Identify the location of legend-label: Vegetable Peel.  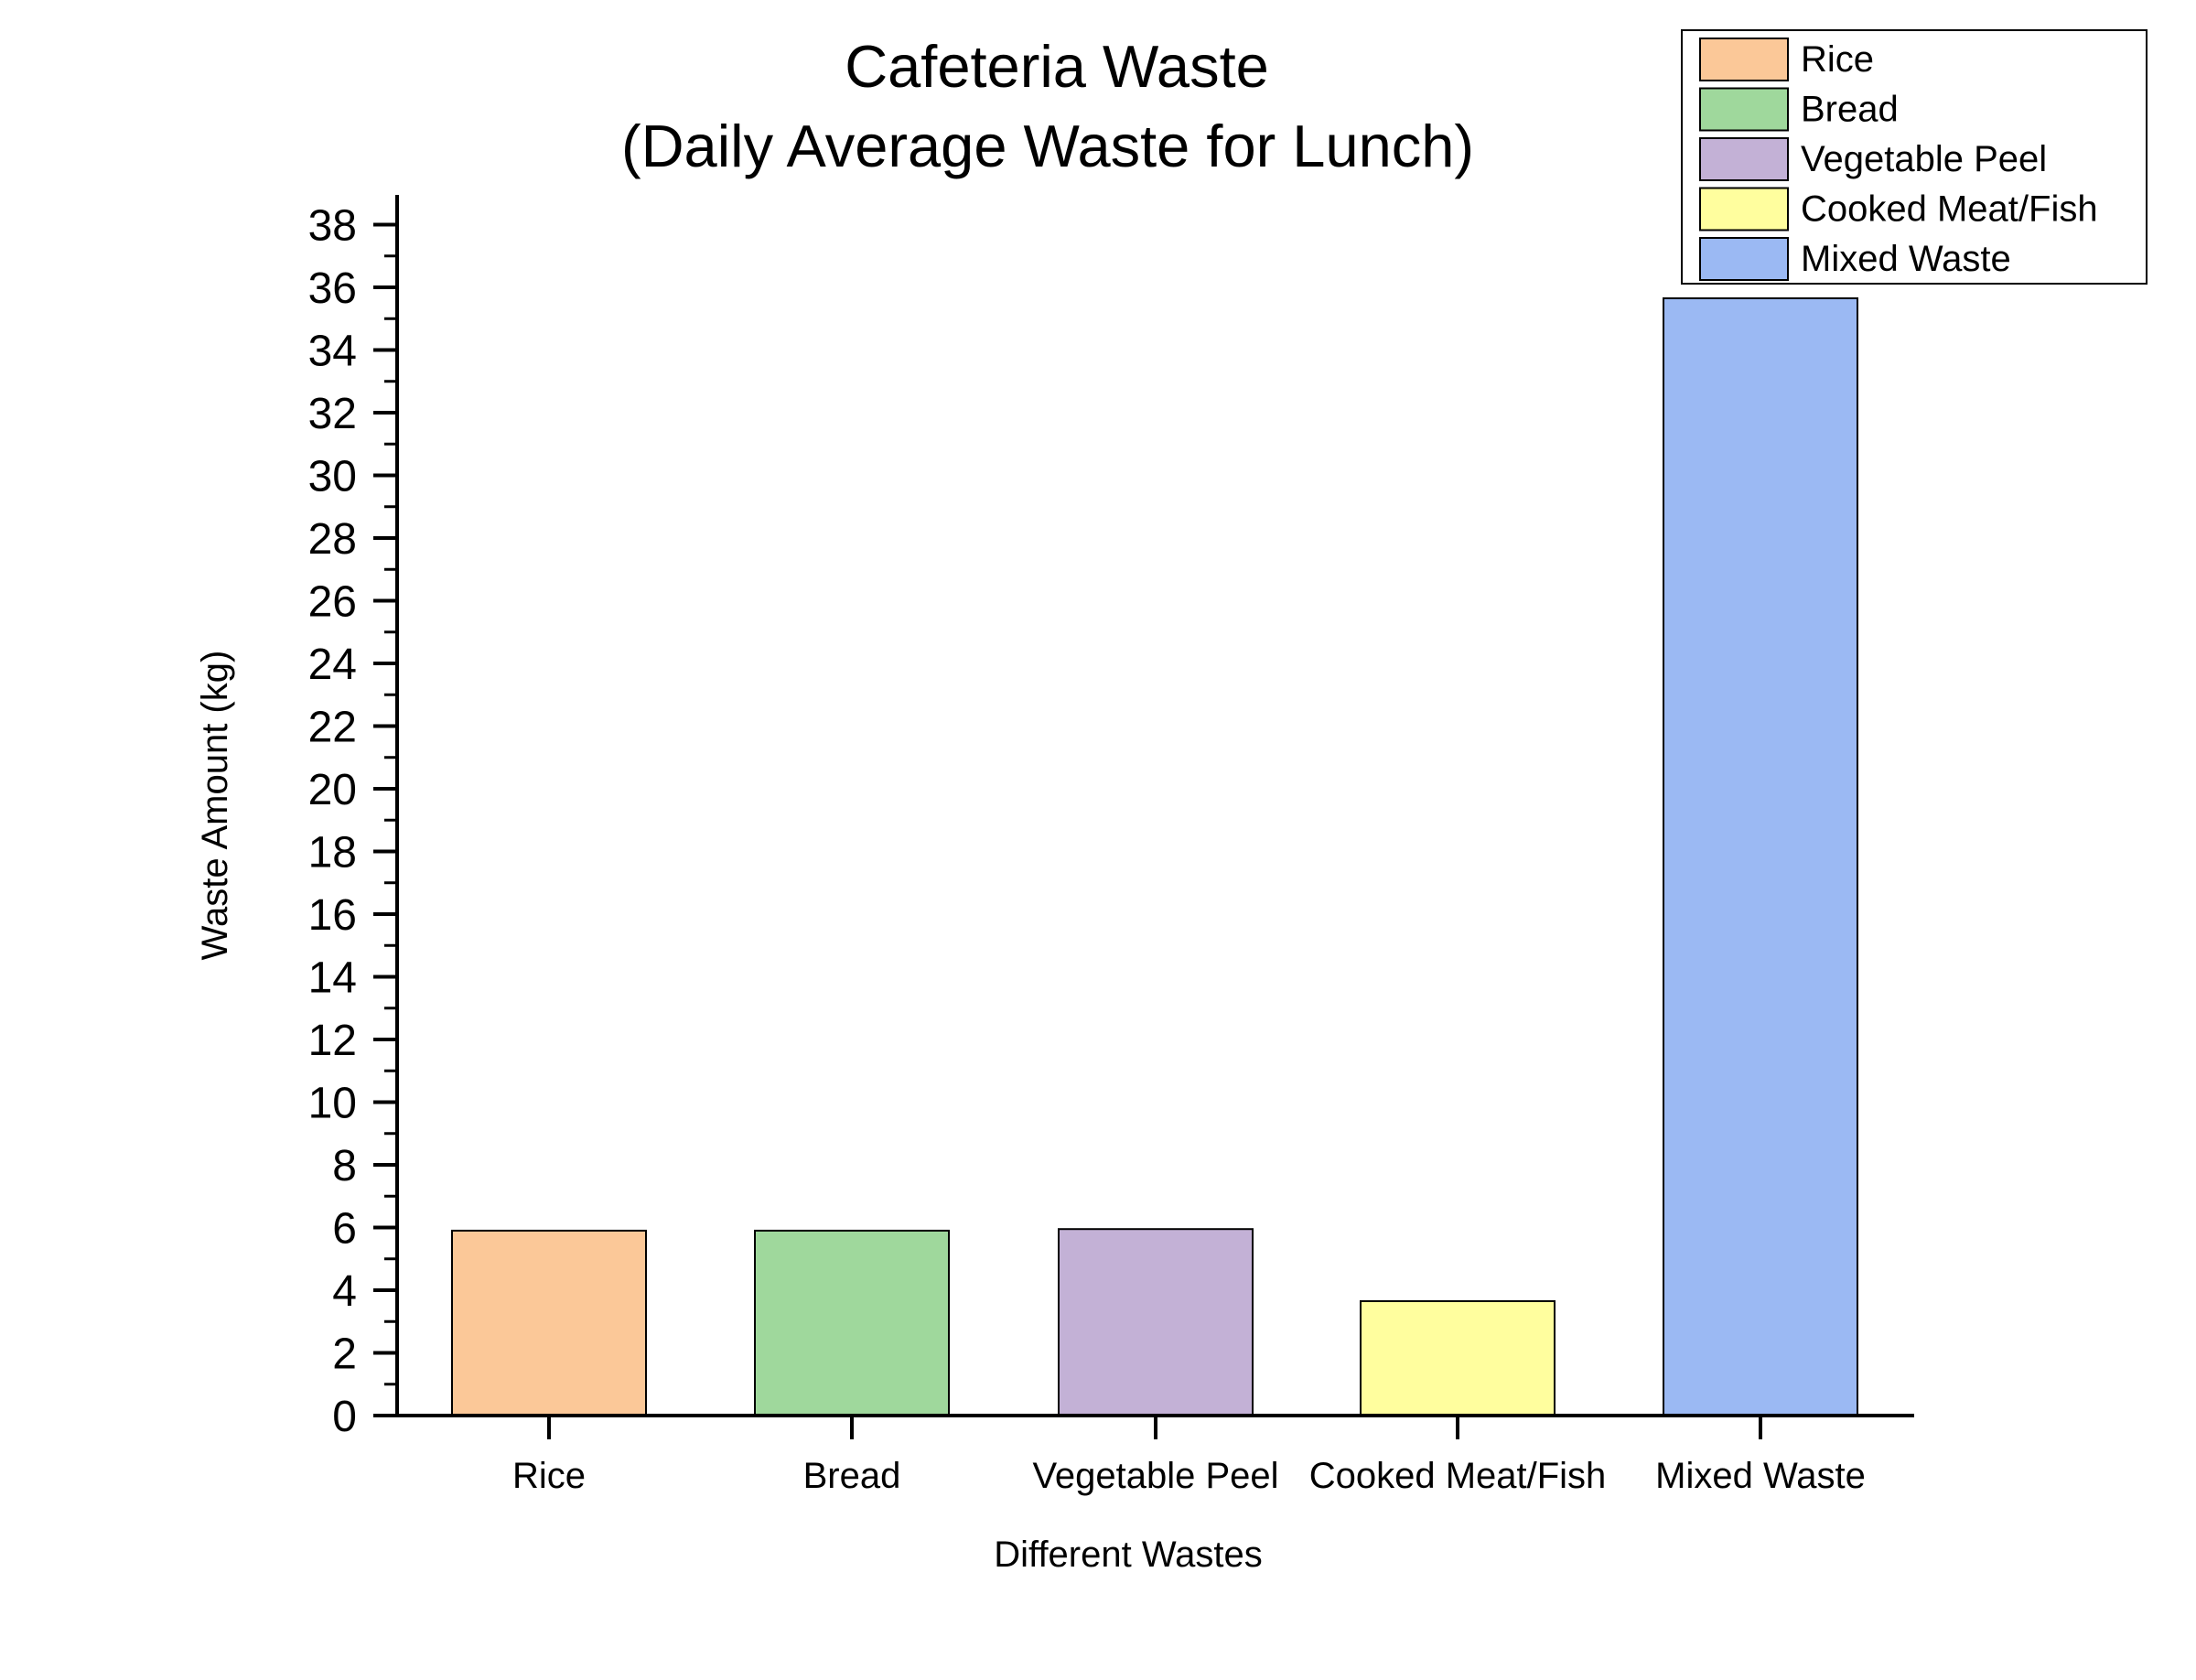
(1924, 159).